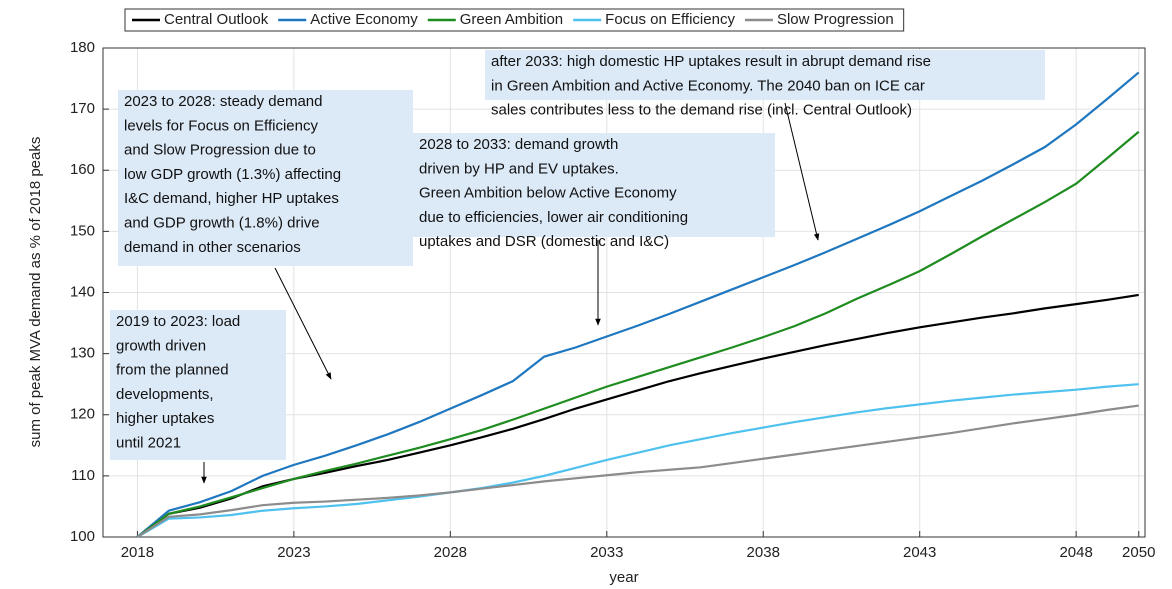  What do you see at coordinates (165, 418) in the screenshot?
I see `annotation-text: higher uptakes` at bounding box center [165, 418].